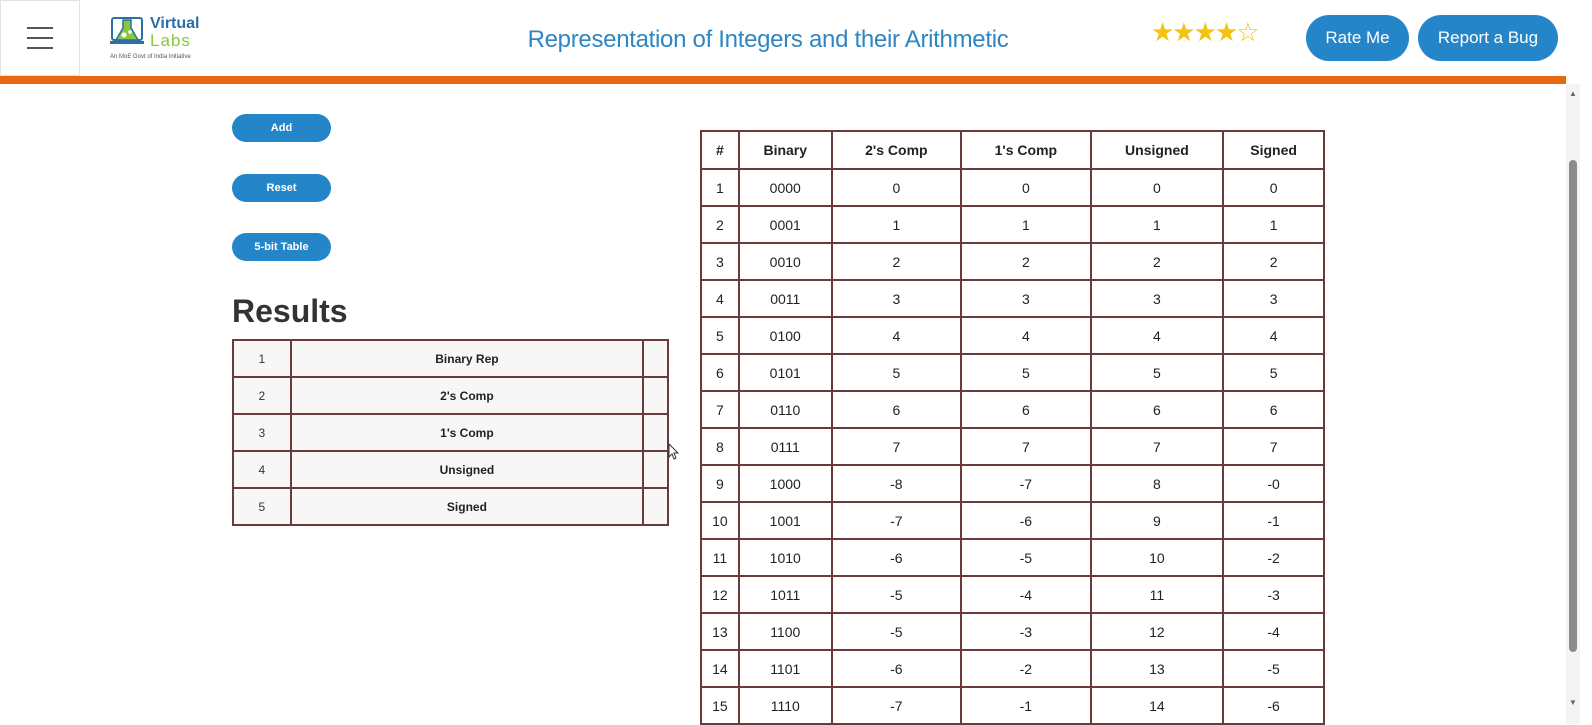 This screenshot has height=725, width=1592. I want to click on table-cell: 13, so click(720, 631).